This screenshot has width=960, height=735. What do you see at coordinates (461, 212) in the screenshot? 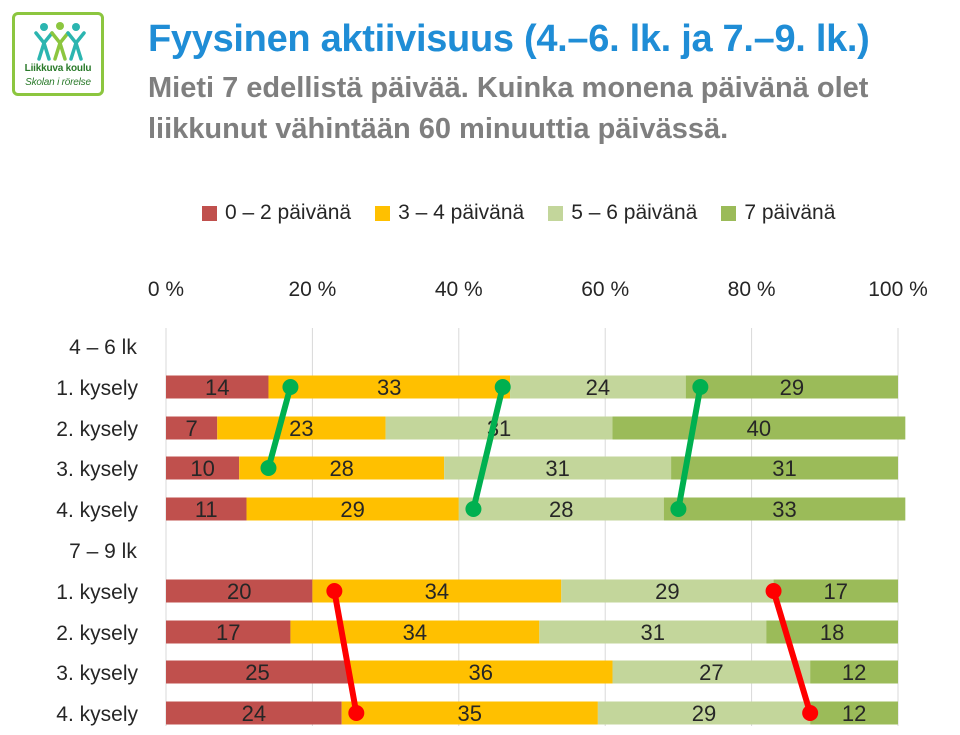
I see `legend-label-3-4: 3 – 4 päivänä` at bounding box center [461, 212].